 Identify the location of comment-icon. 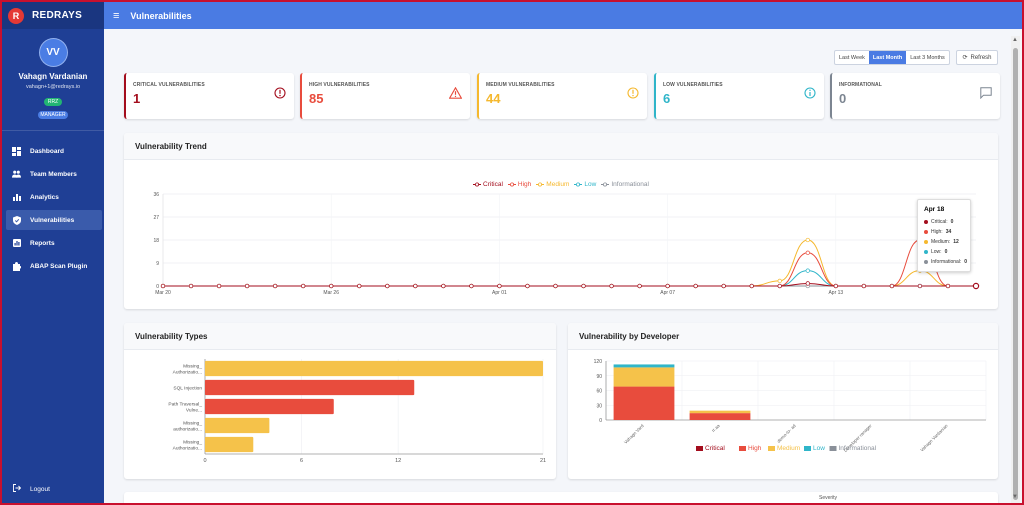
(986, 94).